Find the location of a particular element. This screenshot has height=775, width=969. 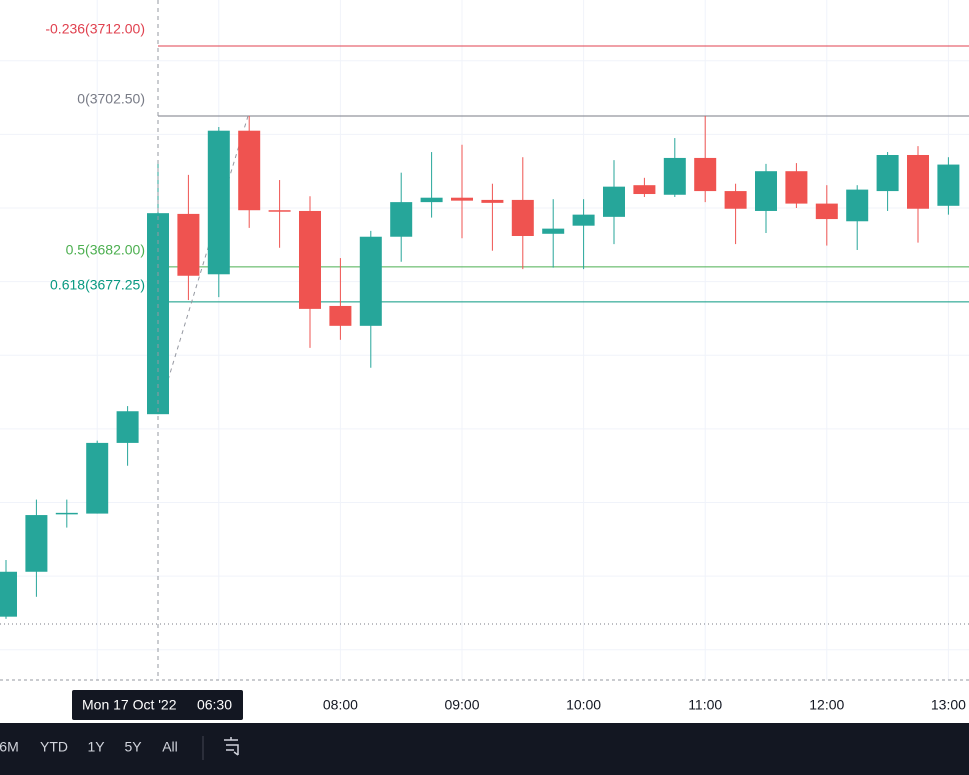

x-tick-label: 11:00 is located at coordinates (705, 705).